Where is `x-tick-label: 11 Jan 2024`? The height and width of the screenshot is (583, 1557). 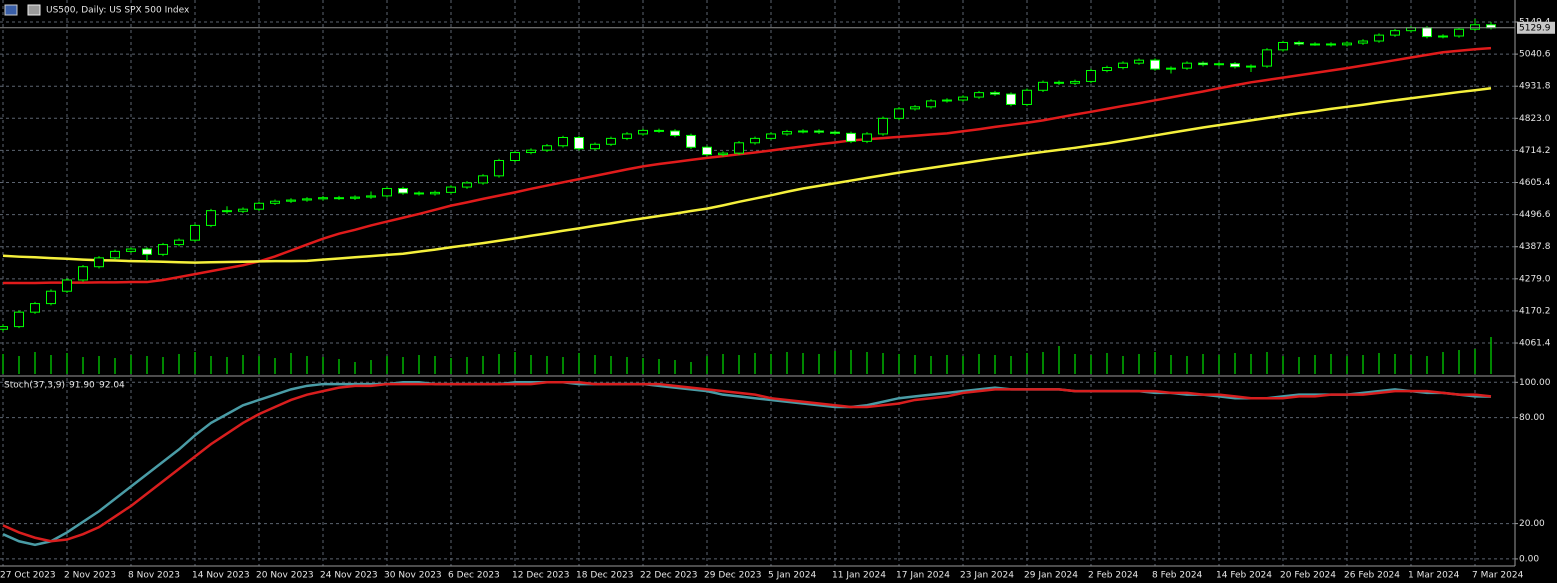
x-tick-label: 11 Jan 2024 is located at coordinates (859, 576).